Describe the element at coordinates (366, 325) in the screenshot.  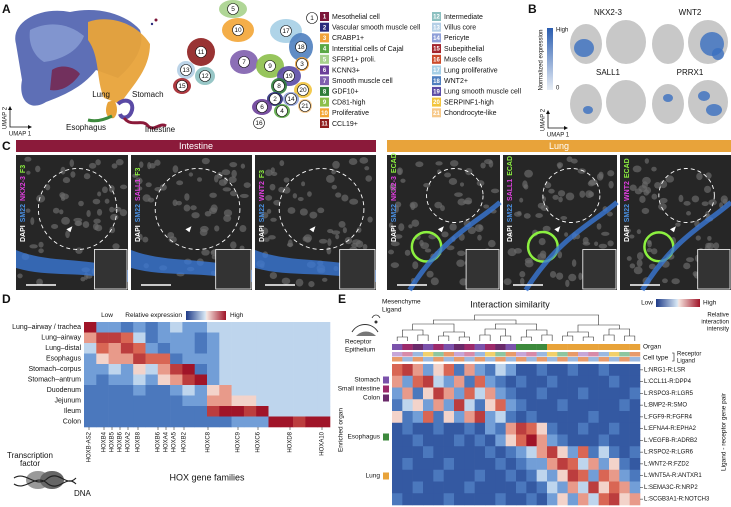
I see `interaction-icon` at that location.